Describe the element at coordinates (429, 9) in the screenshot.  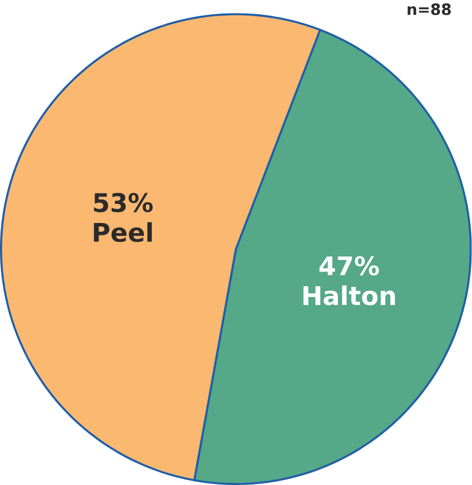
I see `text: n=88` at that location.